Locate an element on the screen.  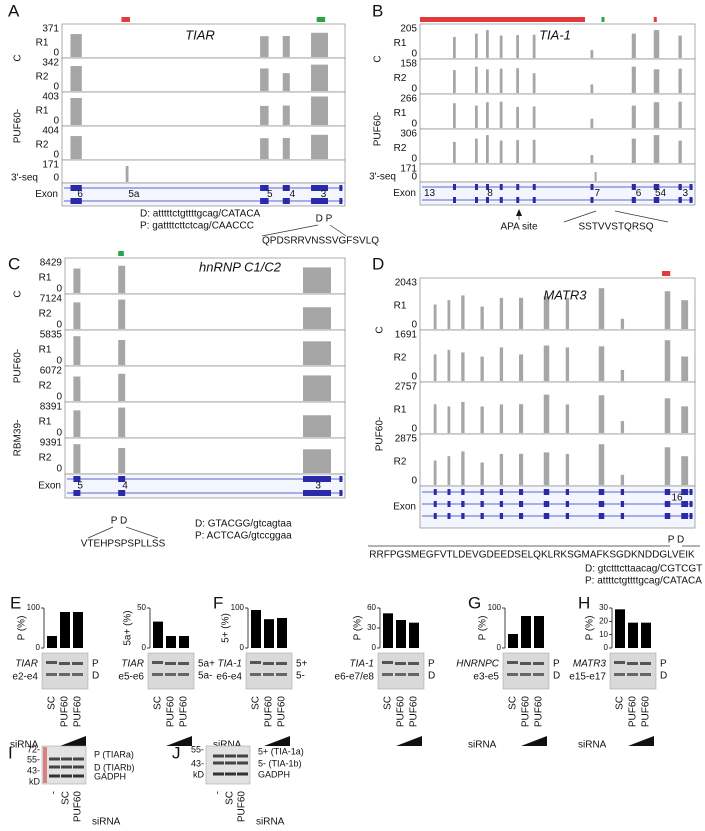
panel-letter: H is located at coordinates (584, 602).